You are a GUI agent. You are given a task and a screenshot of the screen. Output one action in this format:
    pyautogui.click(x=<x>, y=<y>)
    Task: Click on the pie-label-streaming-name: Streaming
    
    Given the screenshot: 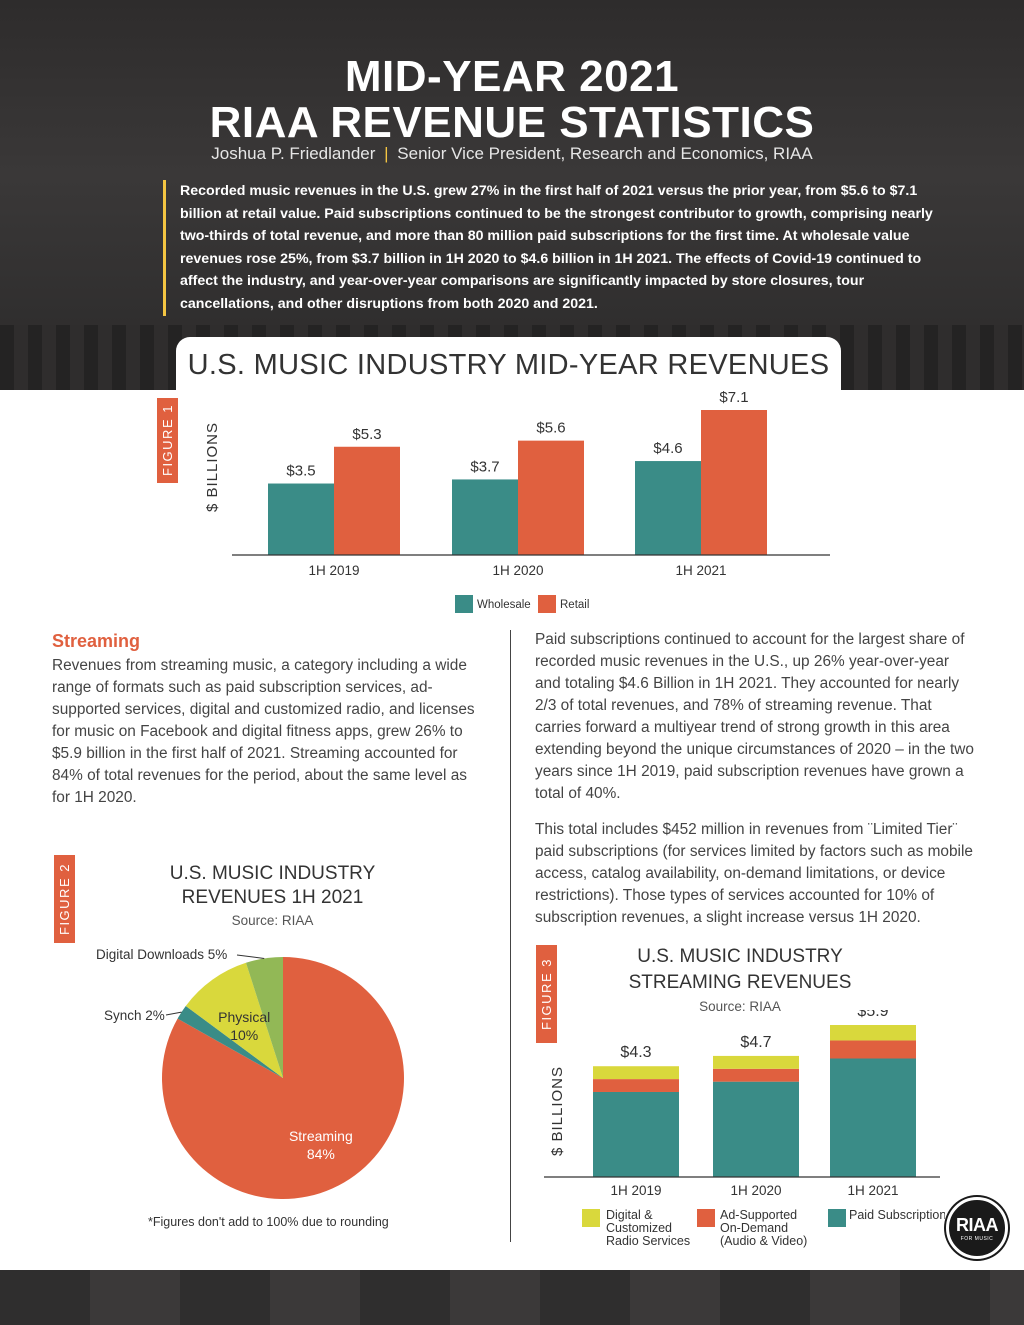 What is the action you would take?
    pyautogui.click(x=321, y=1136)
    